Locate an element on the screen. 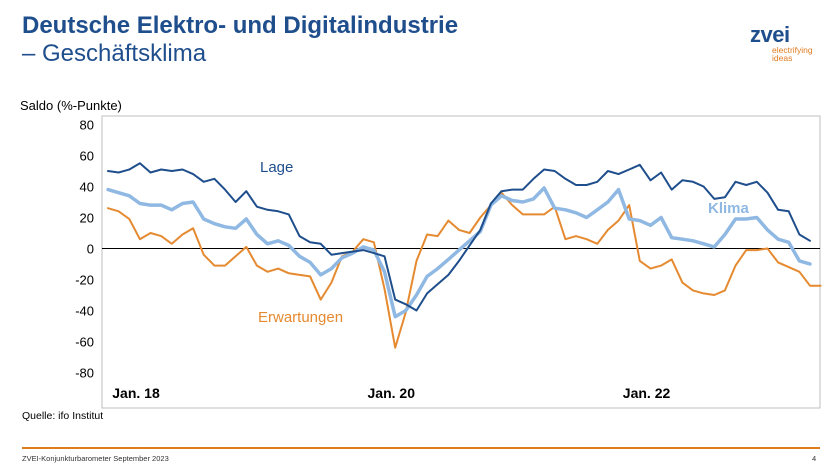  series-label-lage: Lage is located at coordinates (276, 167).